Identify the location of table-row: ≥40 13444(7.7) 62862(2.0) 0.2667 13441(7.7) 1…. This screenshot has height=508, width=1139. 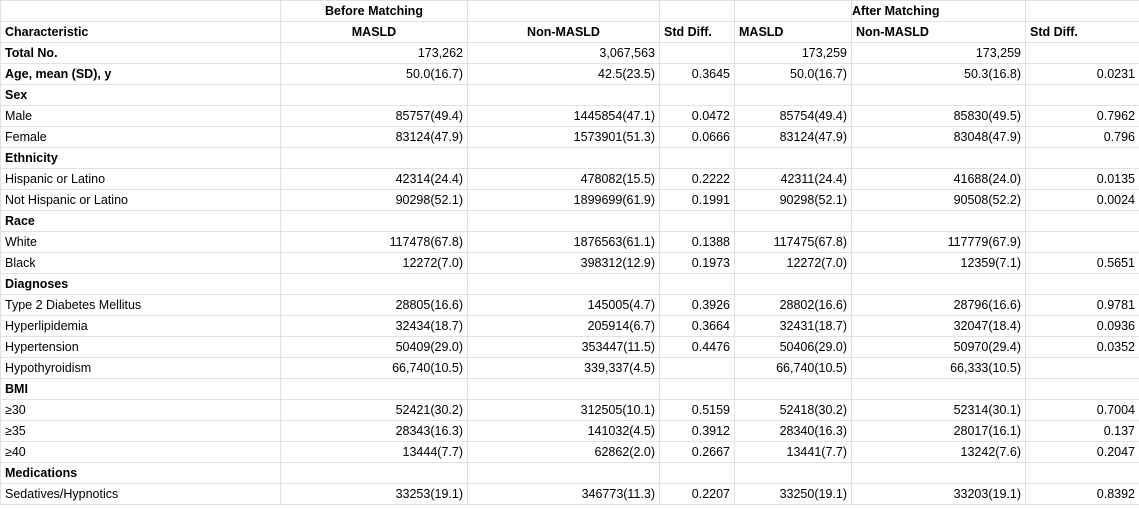
(569, 452).